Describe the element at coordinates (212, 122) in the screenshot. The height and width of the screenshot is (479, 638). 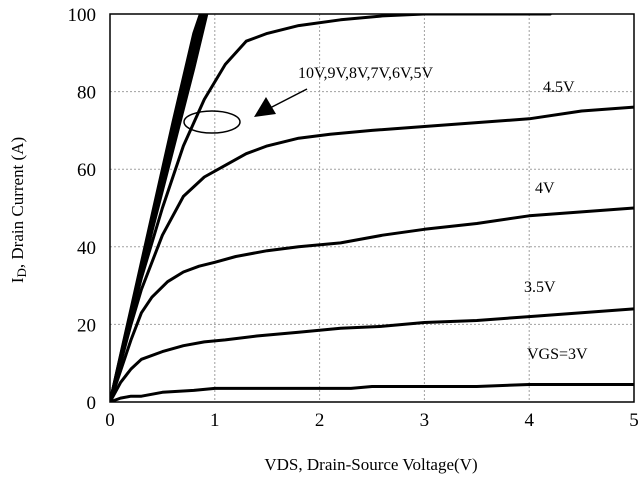
I see `curve-group-ellipse` at that location.